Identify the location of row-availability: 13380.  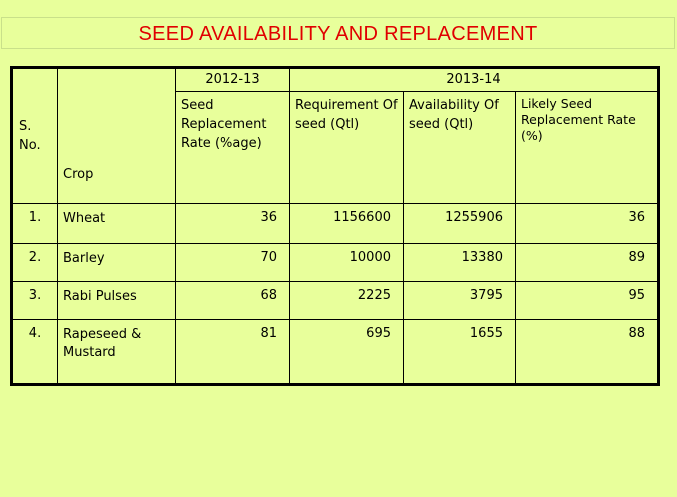
(459, 262).